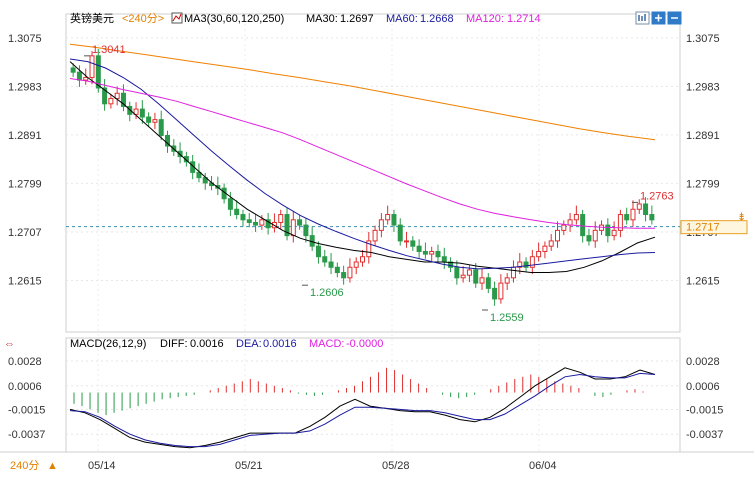 The height and width of the screenshot is (487, 754). I want to click on macd-line-dea, so click(362, 410).